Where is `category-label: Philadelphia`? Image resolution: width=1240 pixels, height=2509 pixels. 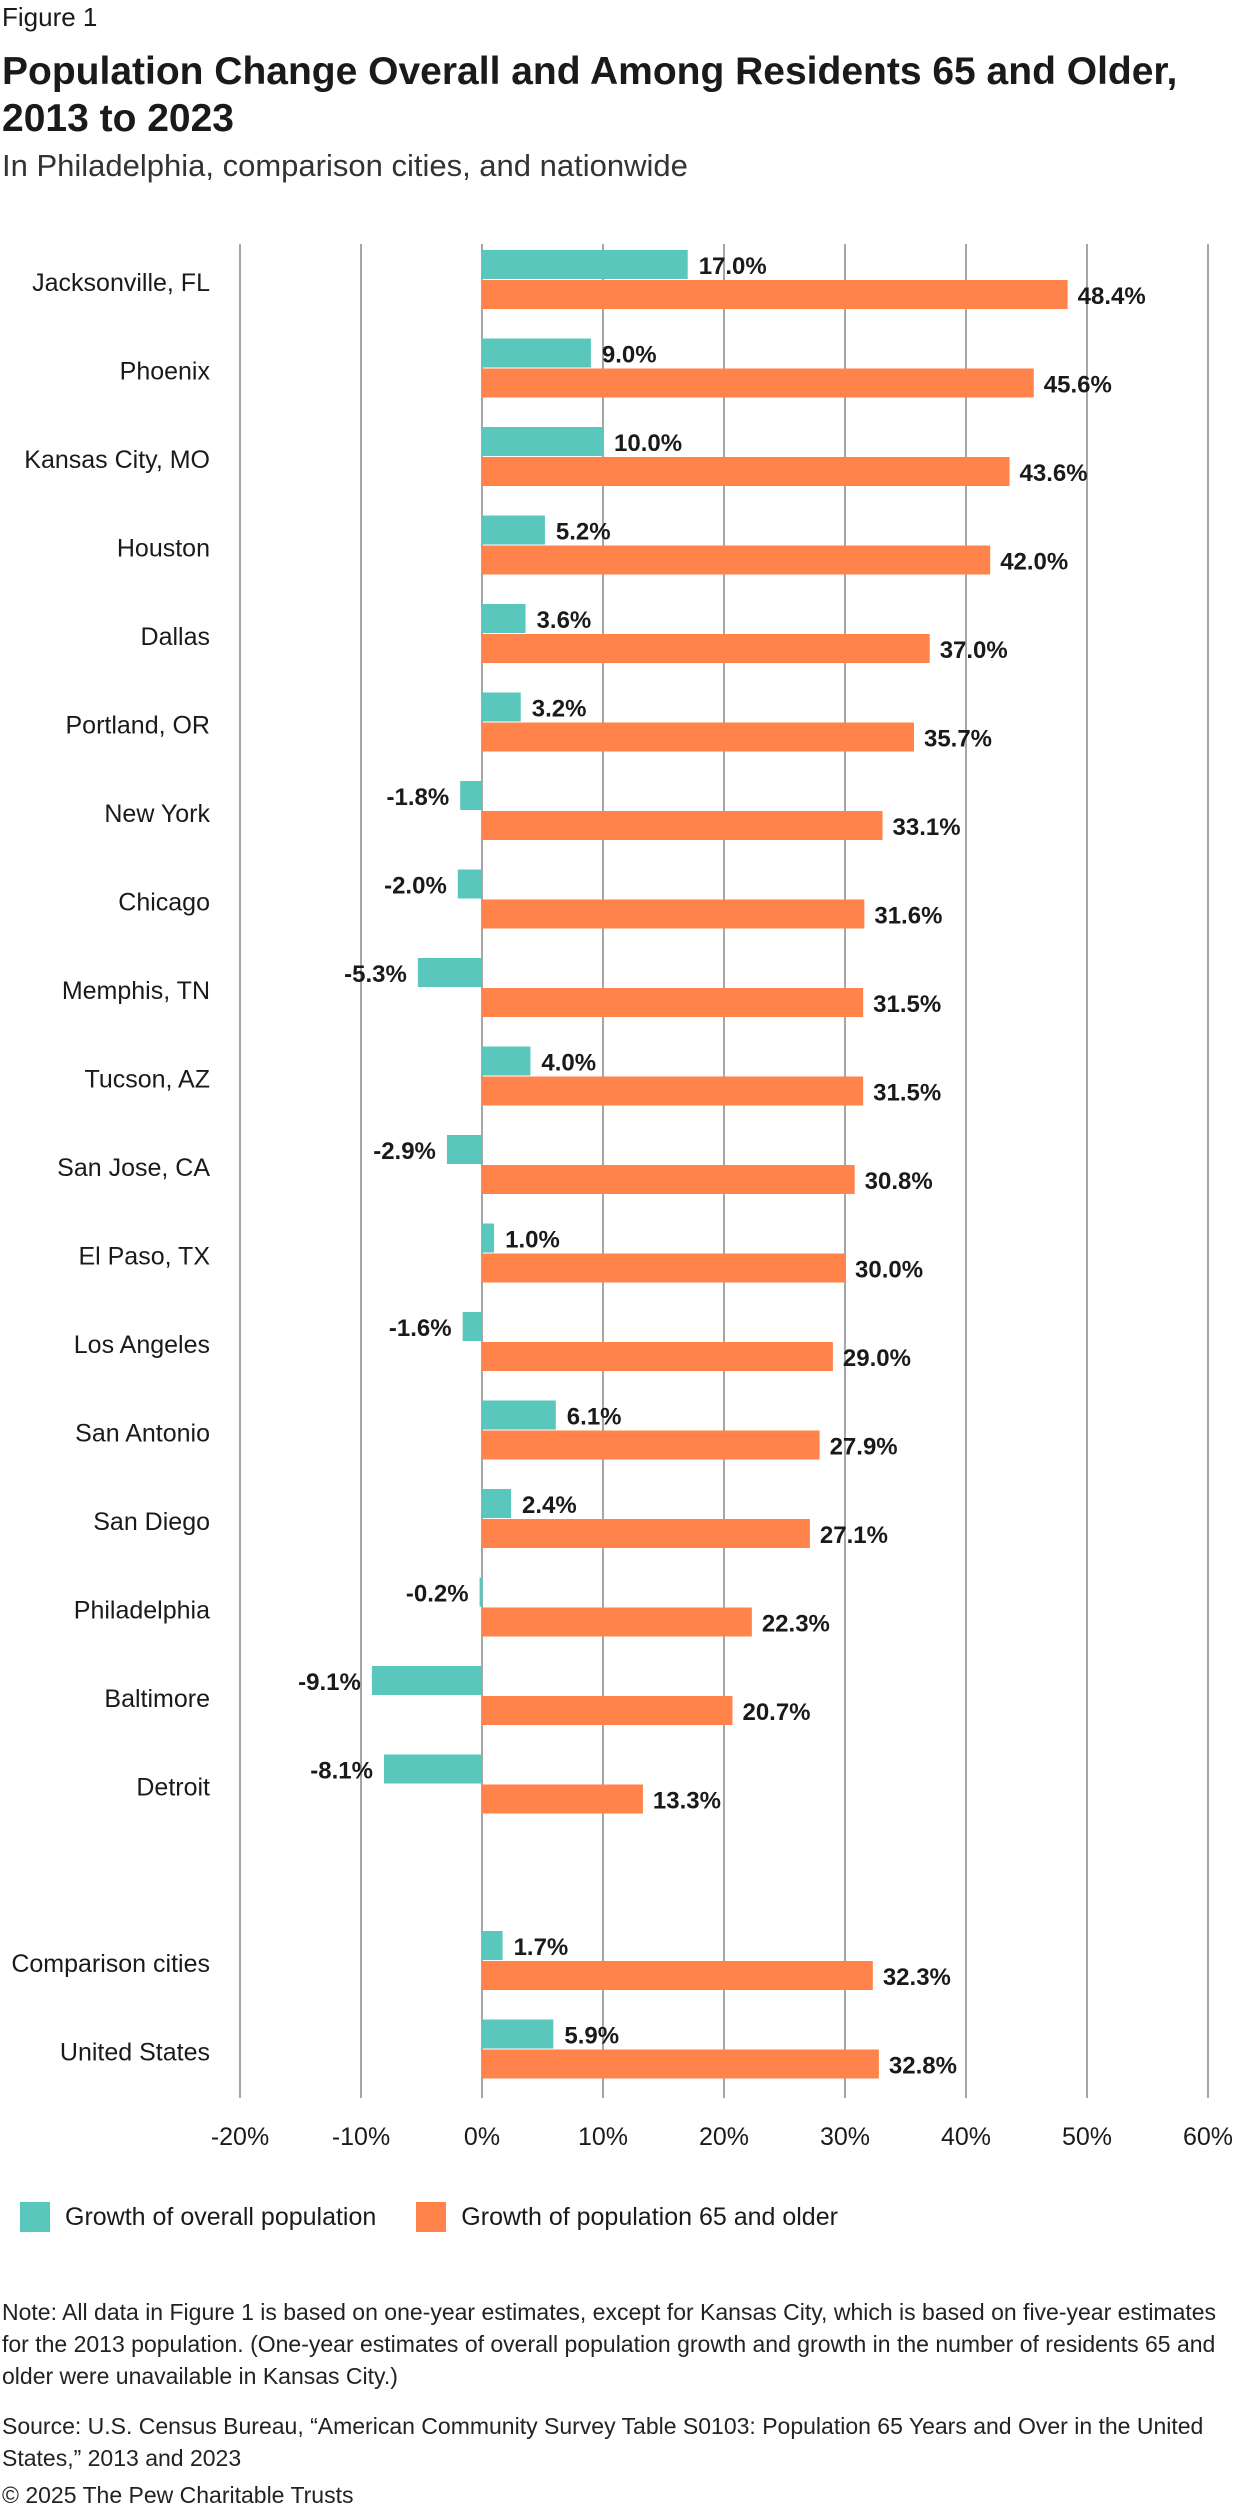
category-label: Philadelphia is located at coordinates (142, 1611).